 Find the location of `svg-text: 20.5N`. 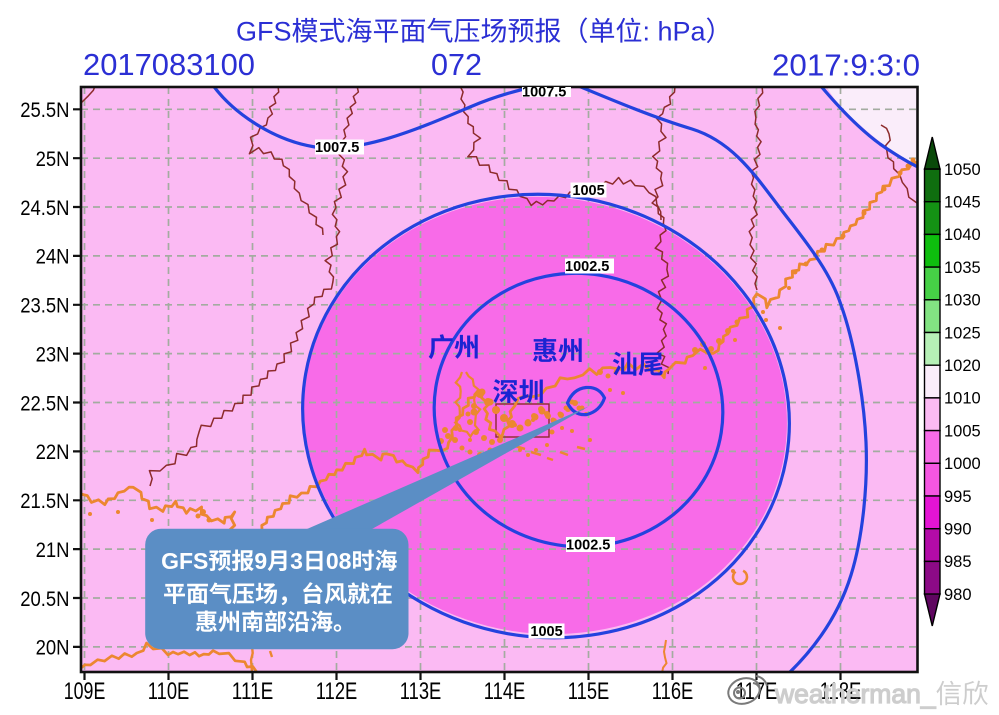

svg-text: 20.5N is located at coordinates (44, 599).